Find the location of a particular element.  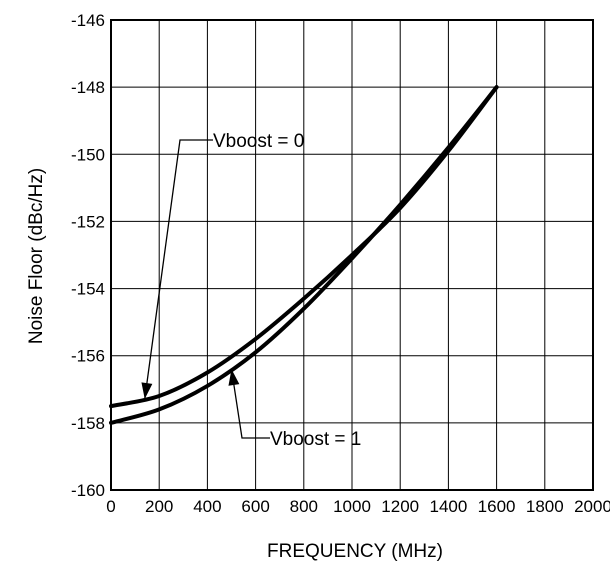

y-tick-label: -154 is located at coordinates (88, 289).